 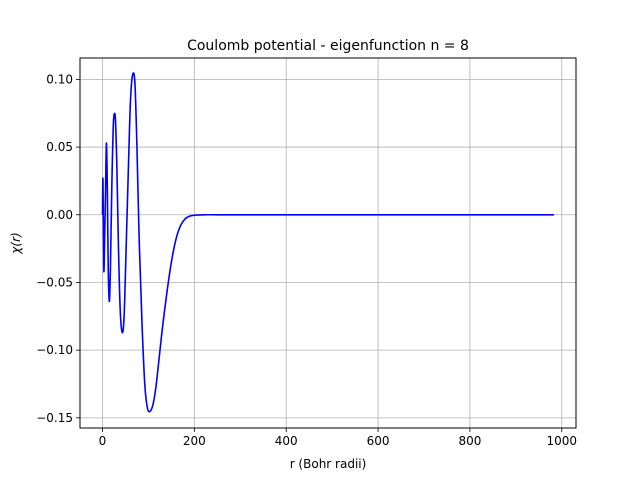 I want to click on y-tick-label: −0.05, so click(x=54, y=282).